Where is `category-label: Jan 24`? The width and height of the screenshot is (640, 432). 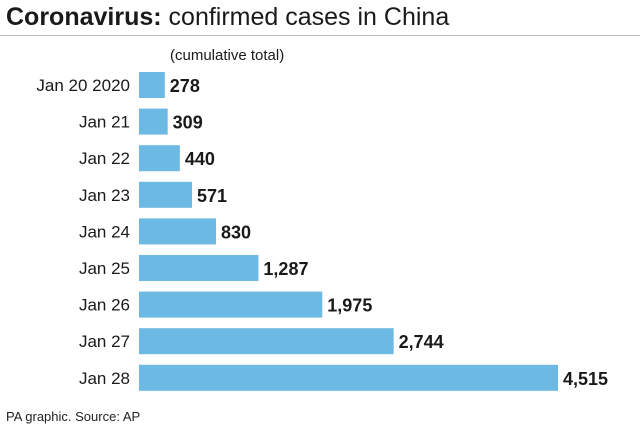 category-label: Jan 24 is located at coordinates (104, 231).